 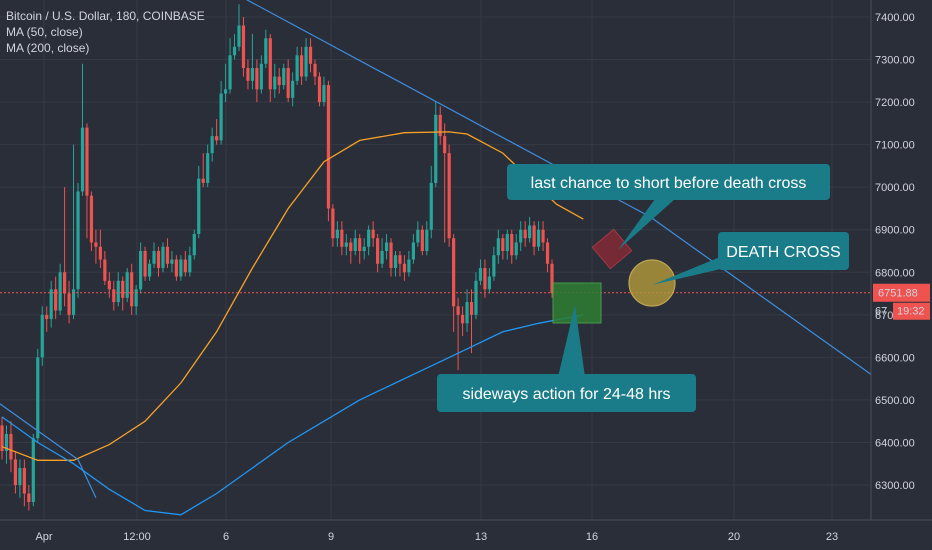 What do you see at coordinates (895, 358) in the screenshot?
I see `price-tick-label: 6600.00` at bounding box center [895, 358].